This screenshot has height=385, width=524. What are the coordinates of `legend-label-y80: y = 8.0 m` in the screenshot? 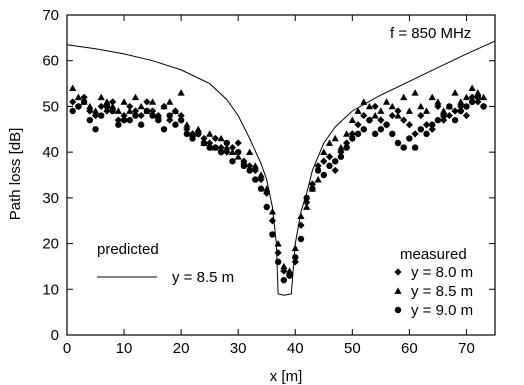 It's located at (442, 272).